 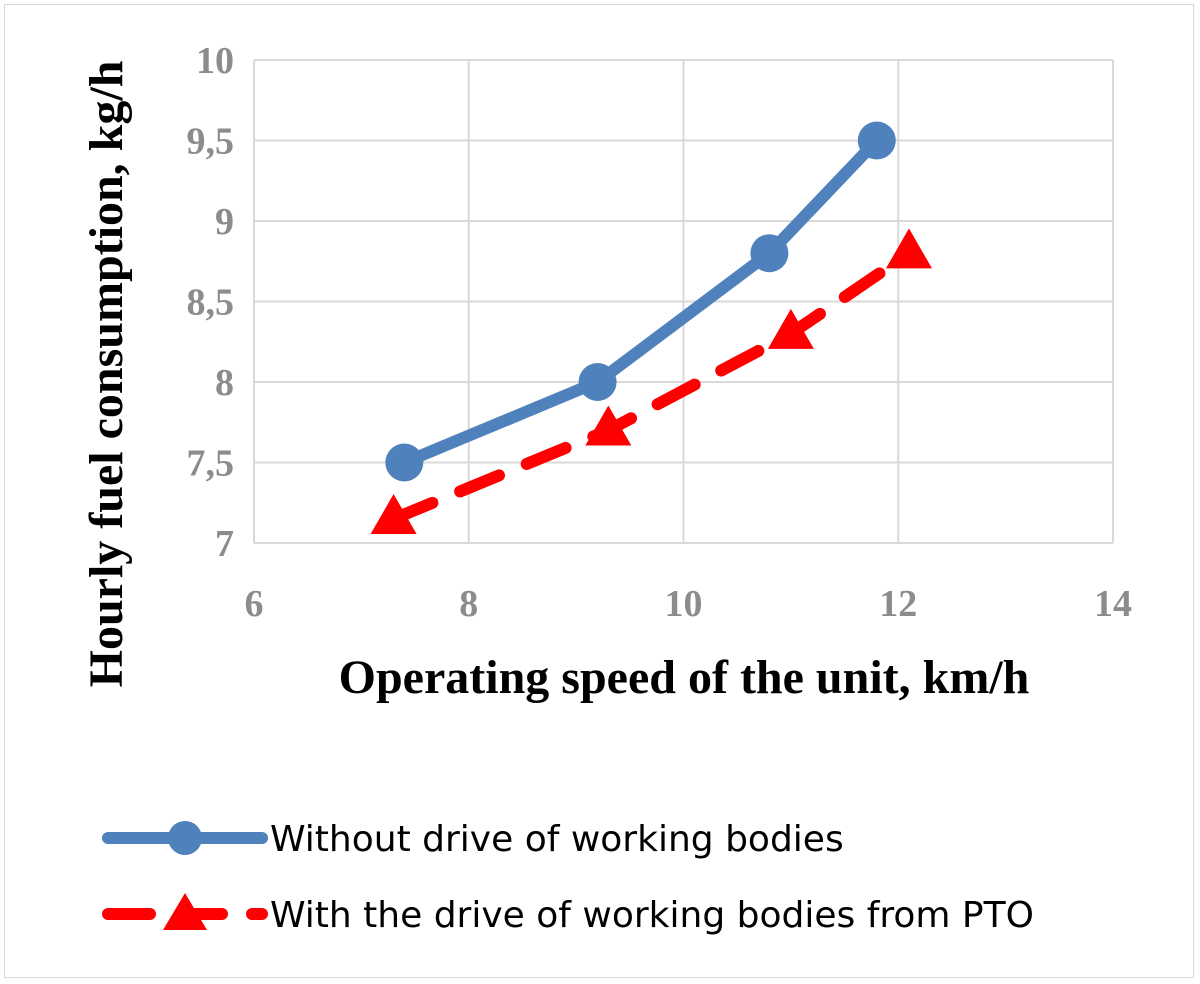 I want to click on y-tick-label: 7, so click(x=224, y=544).